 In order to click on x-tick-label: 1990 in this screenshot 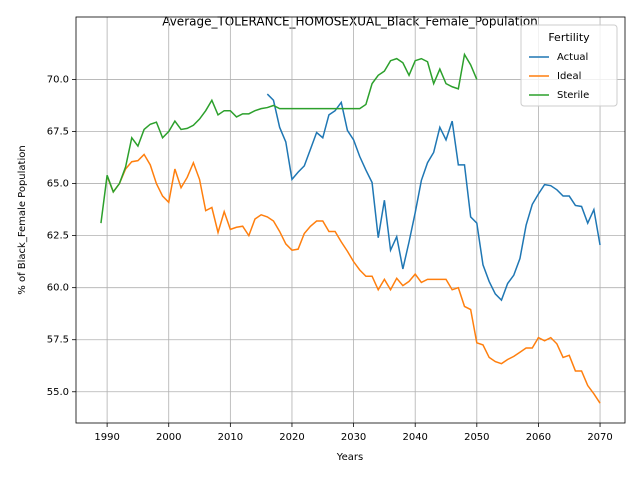, I will do `click(106, 437)`.